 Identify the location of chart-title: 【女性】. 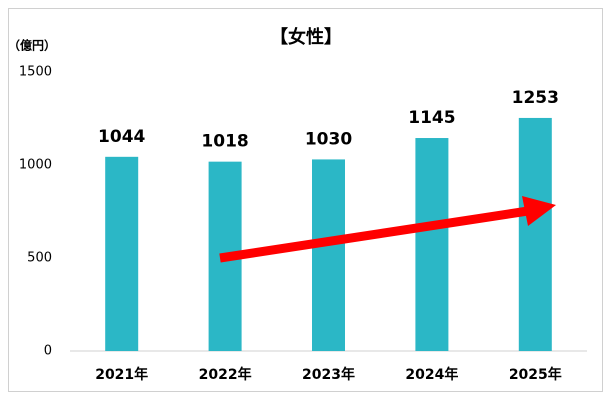
(306, 37).